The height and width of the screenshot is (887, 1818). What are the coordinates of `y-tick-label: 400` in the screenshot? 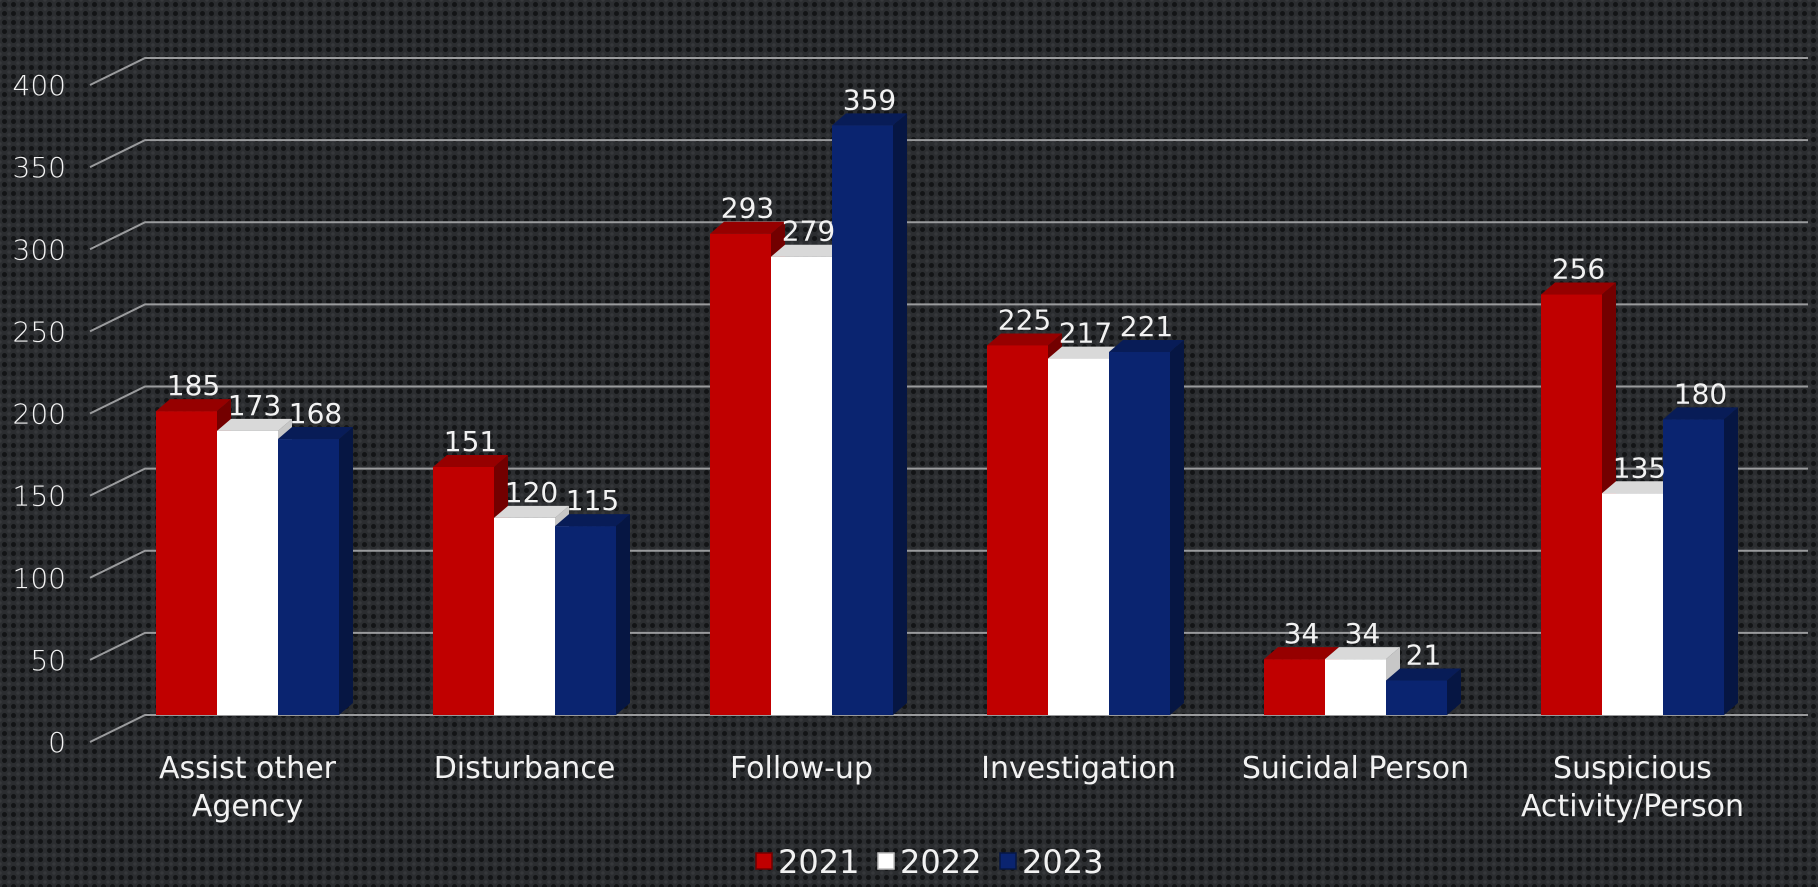 It's located at (39, 85).